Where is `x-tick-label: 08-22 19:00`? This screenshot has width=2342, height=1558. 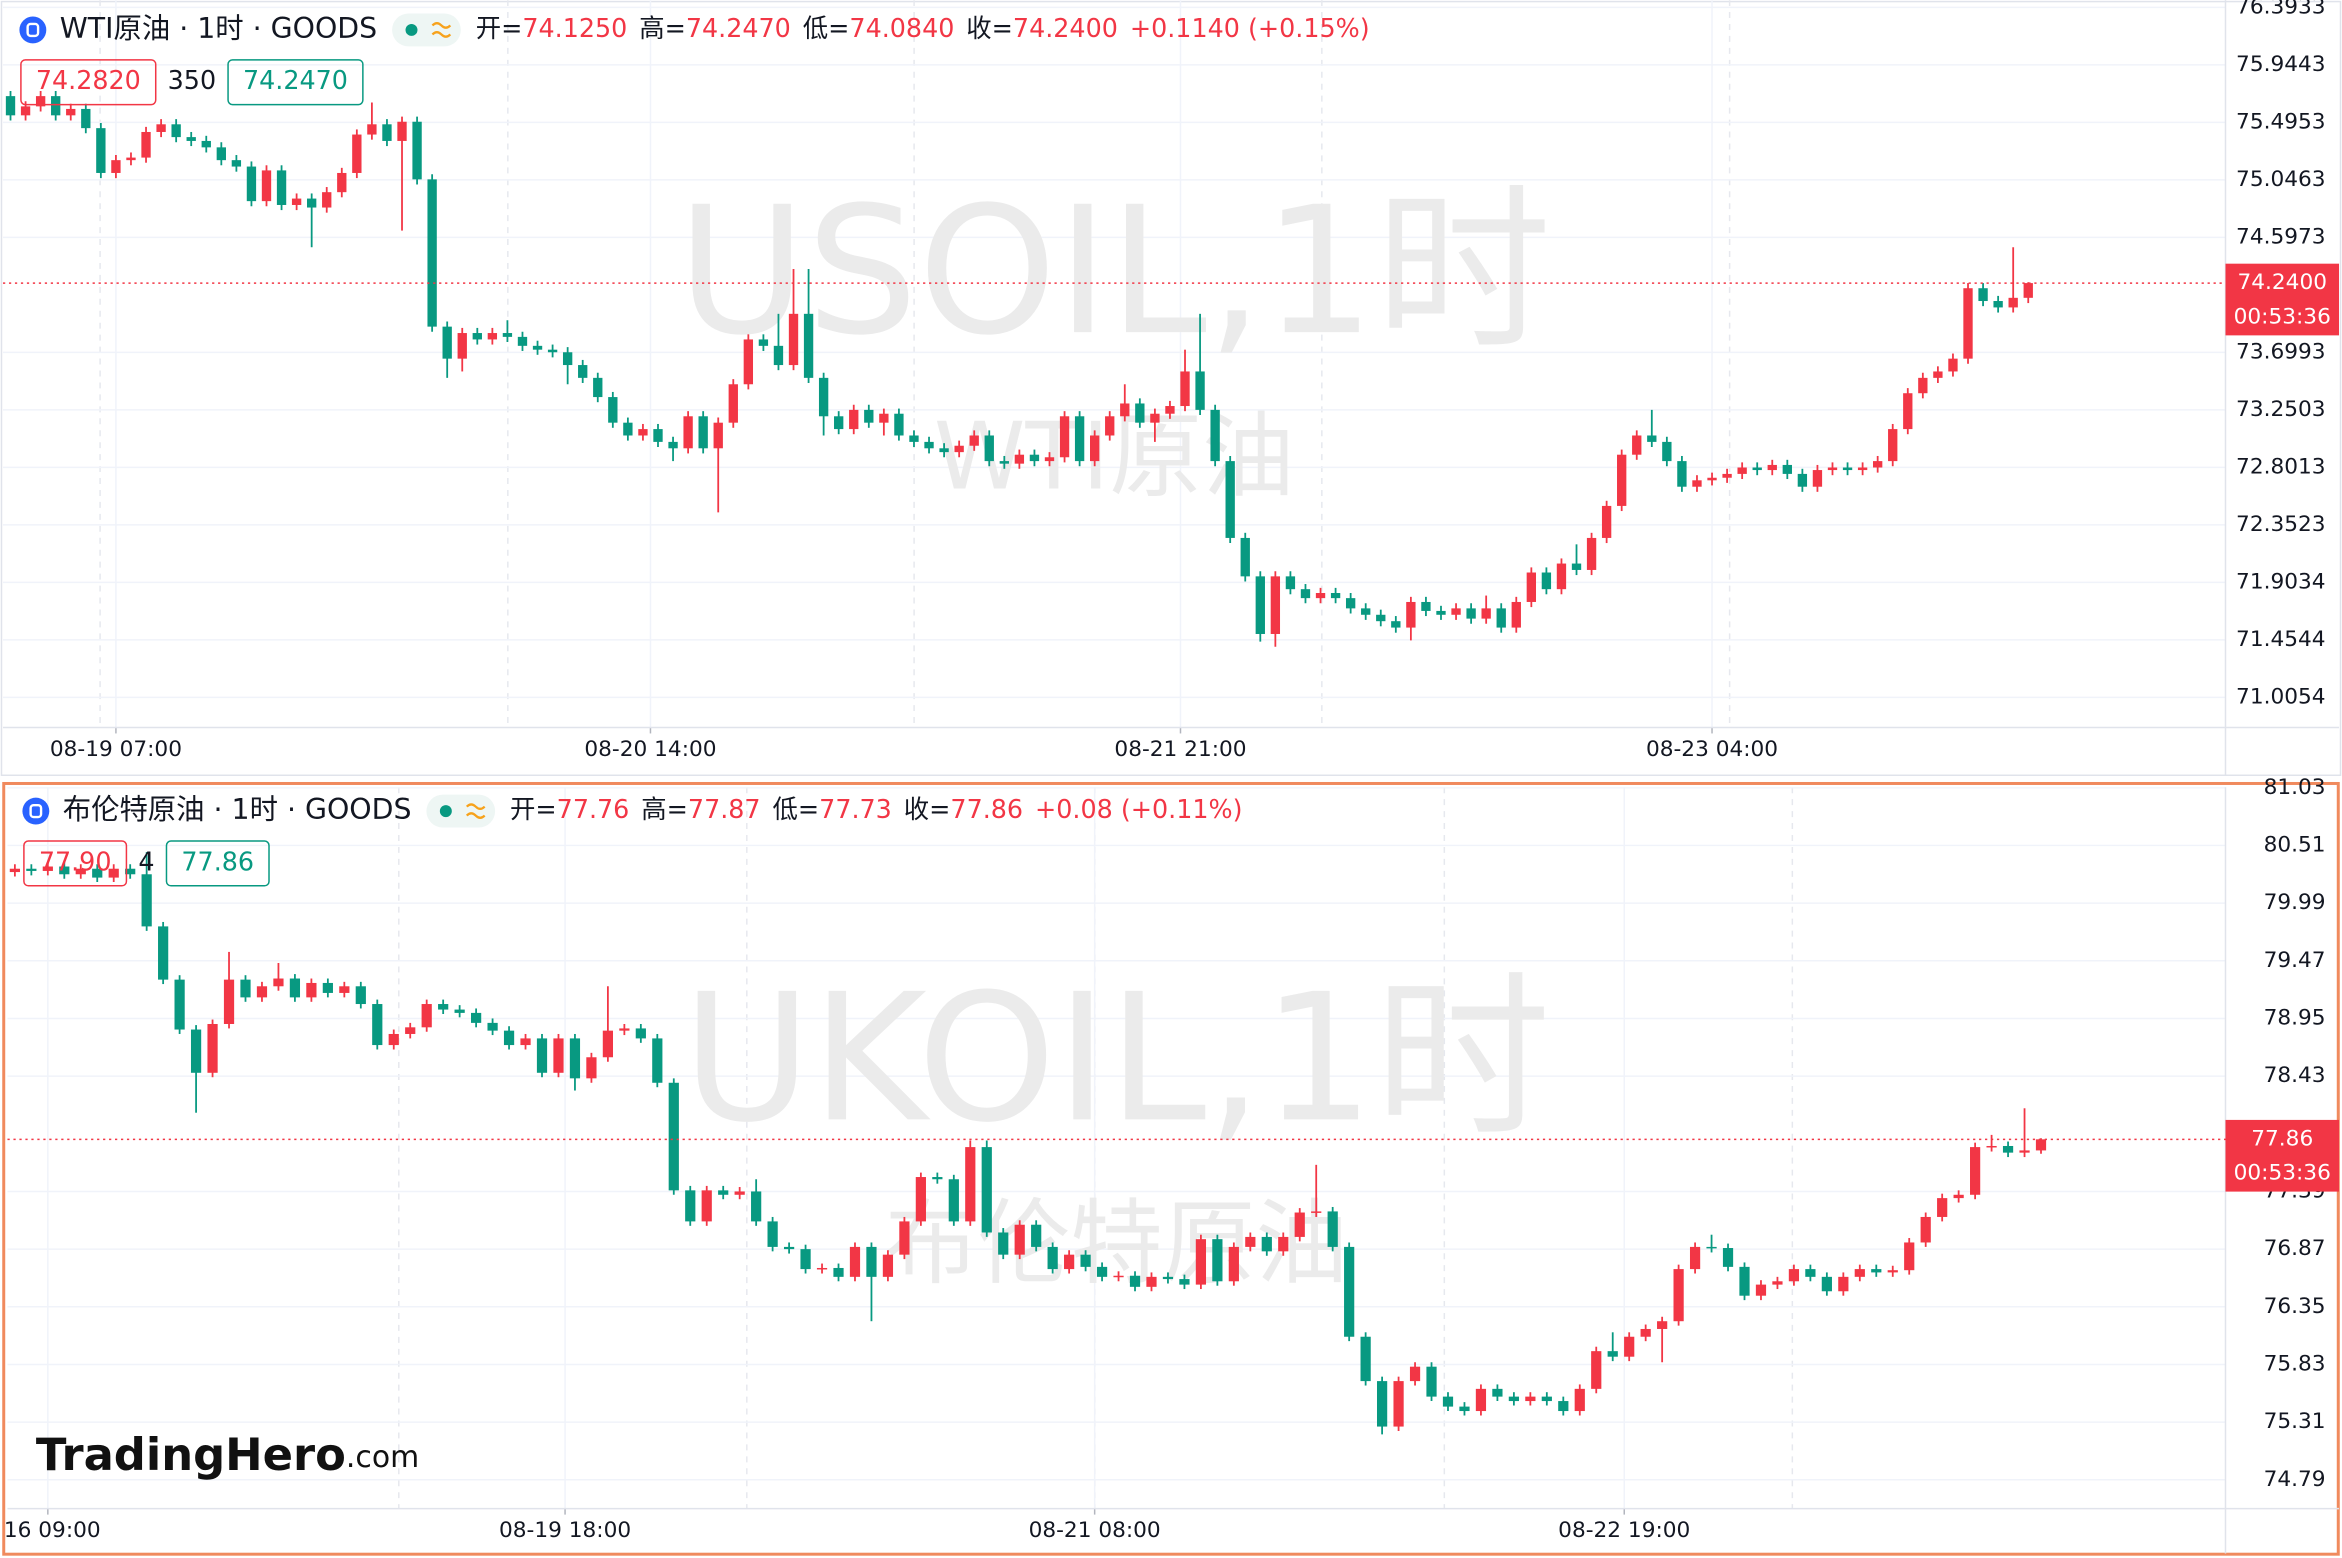 x-tick-label: 08-22 19:00 is located at coordinates (1624, 1530).